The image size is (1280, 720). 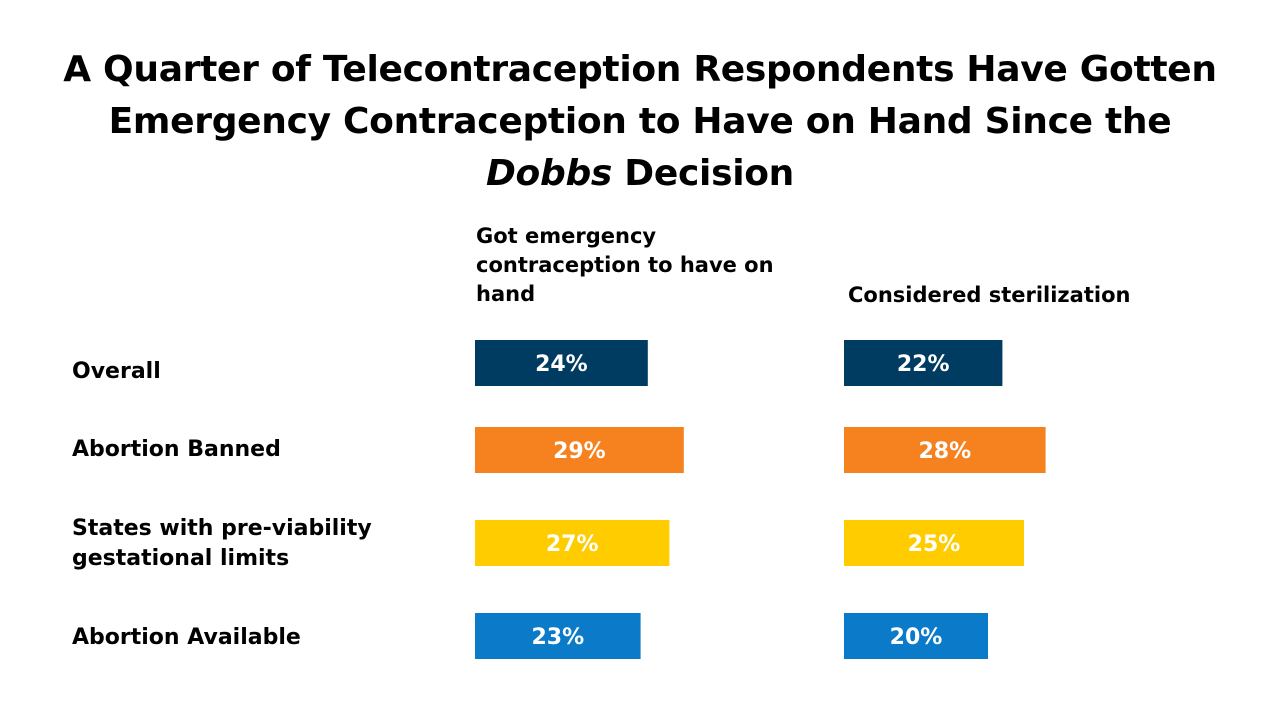 What do you see at coordinates (186, 637) in the screenshot?
I see `row-label-abortion-available: Abortion Available` at bounding box center [186, 637].